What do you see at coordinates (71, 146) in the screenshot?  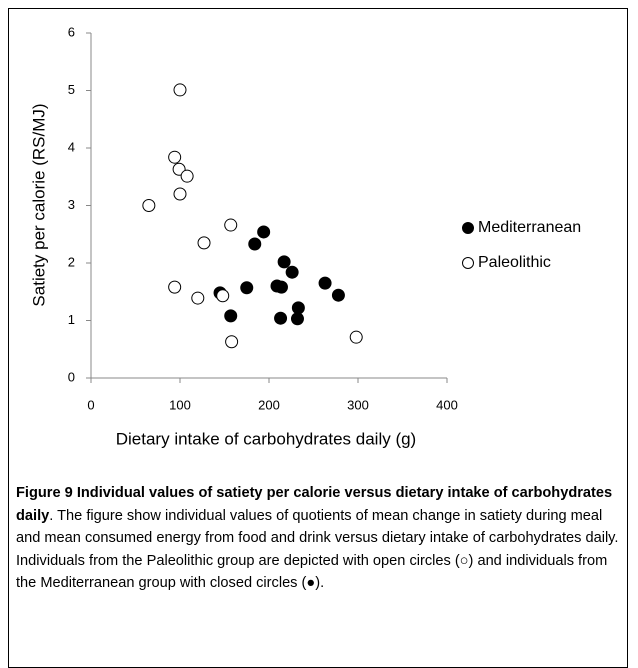 I see `y-tick-label: 4` at bounding box center [71, 146].